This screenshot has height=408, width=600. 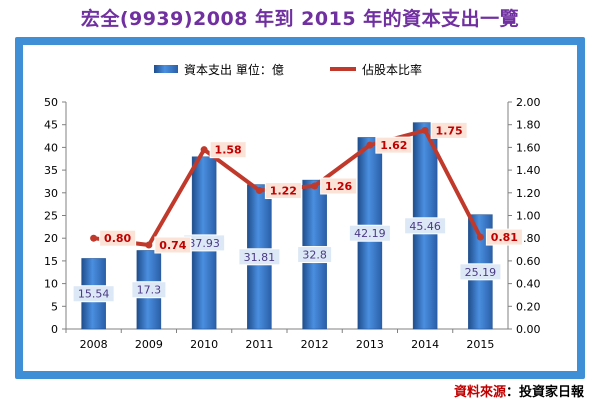 I want to click on x-tick-label: 2015, so click(x=480, y=344).